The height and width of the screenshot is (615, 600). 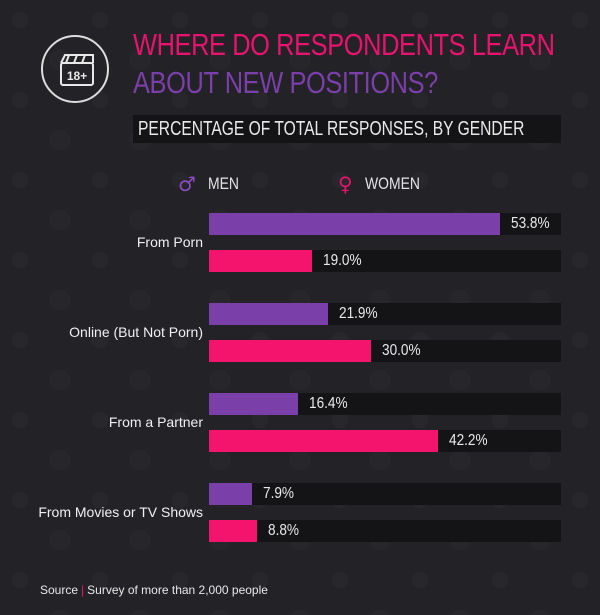 What do you see at coordinates (59, 590) in the screenshot?
I see `source-label: Source` at bounding box center [59, 590].